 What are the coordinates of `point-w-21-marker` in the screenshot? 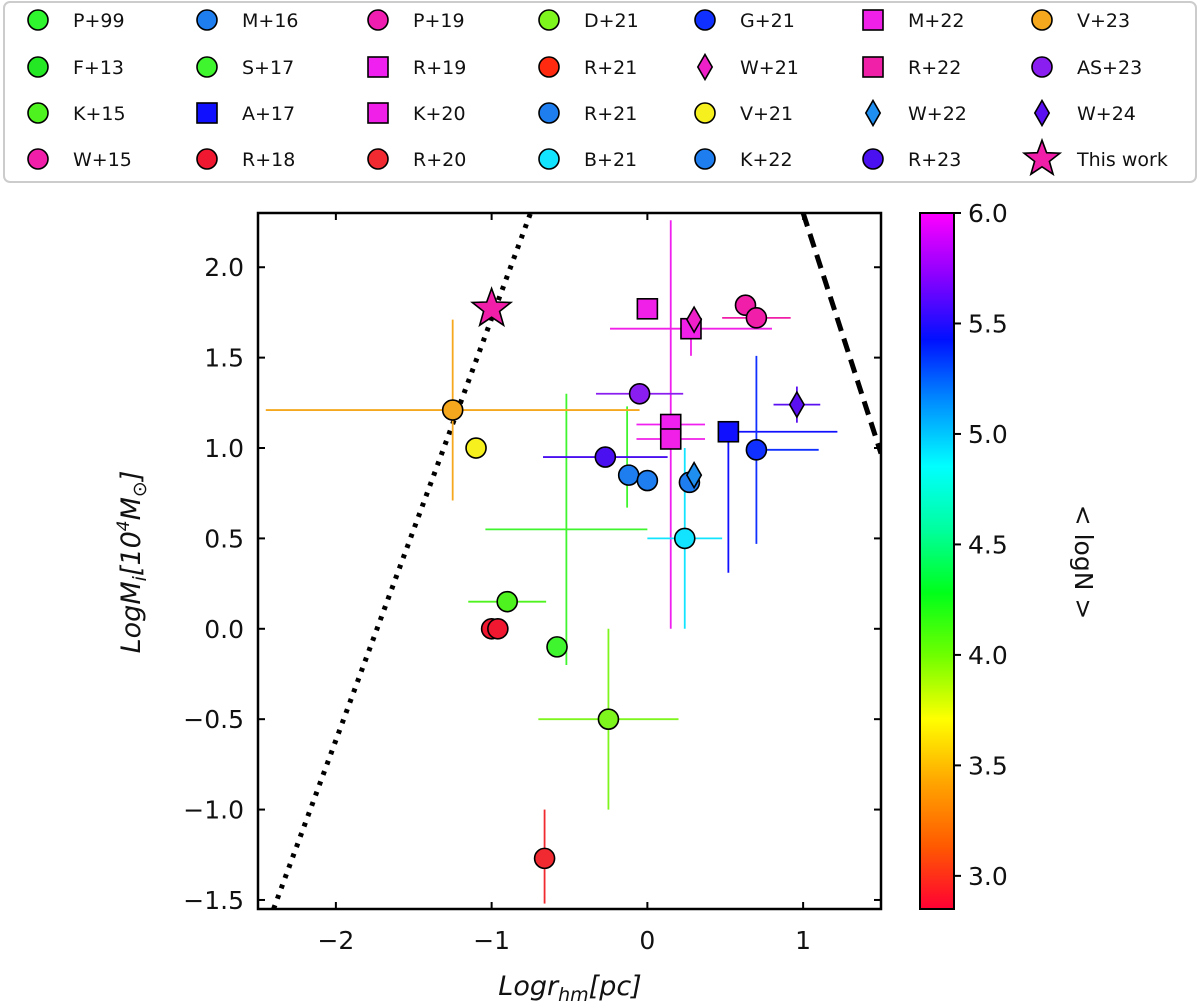 It's located at (694, 319).